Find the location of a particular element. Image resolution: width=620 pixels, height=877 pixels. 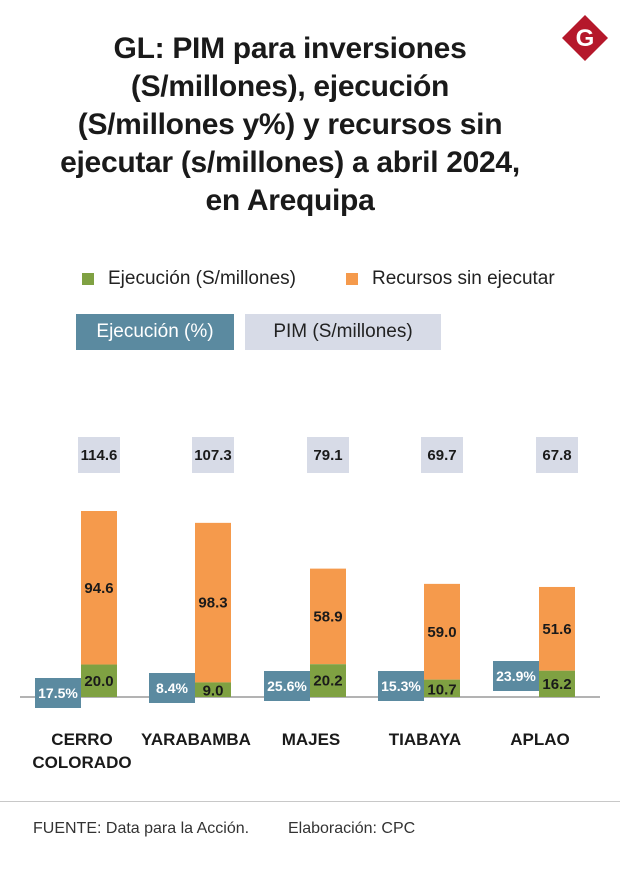

data-label-ejecucion: 10.7 is located at coordinates (441, 689).